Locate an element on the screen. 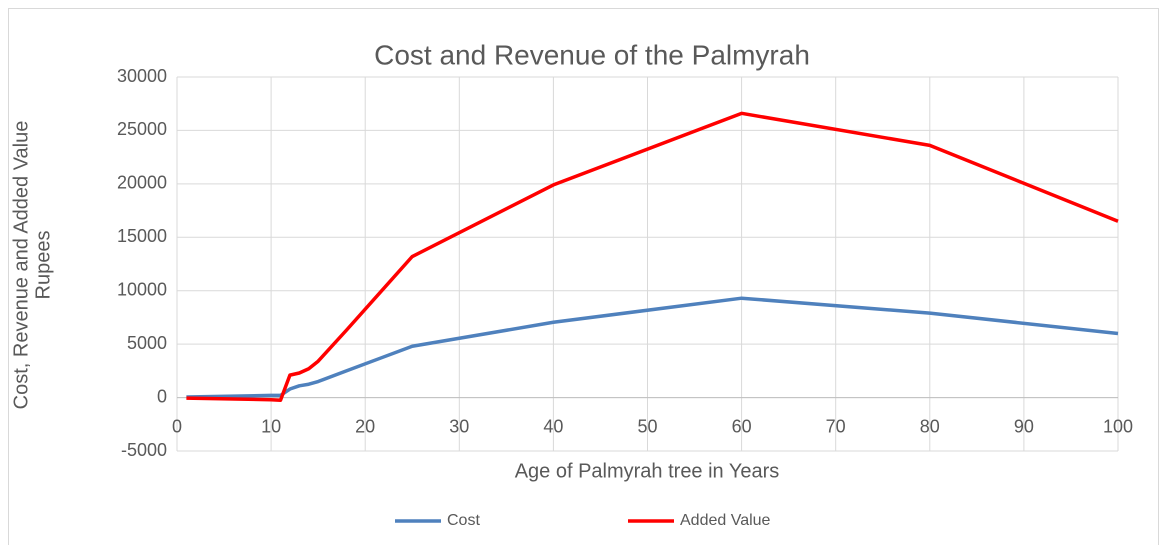  x-tick-label: 60 is located at coordinates (742, 426).